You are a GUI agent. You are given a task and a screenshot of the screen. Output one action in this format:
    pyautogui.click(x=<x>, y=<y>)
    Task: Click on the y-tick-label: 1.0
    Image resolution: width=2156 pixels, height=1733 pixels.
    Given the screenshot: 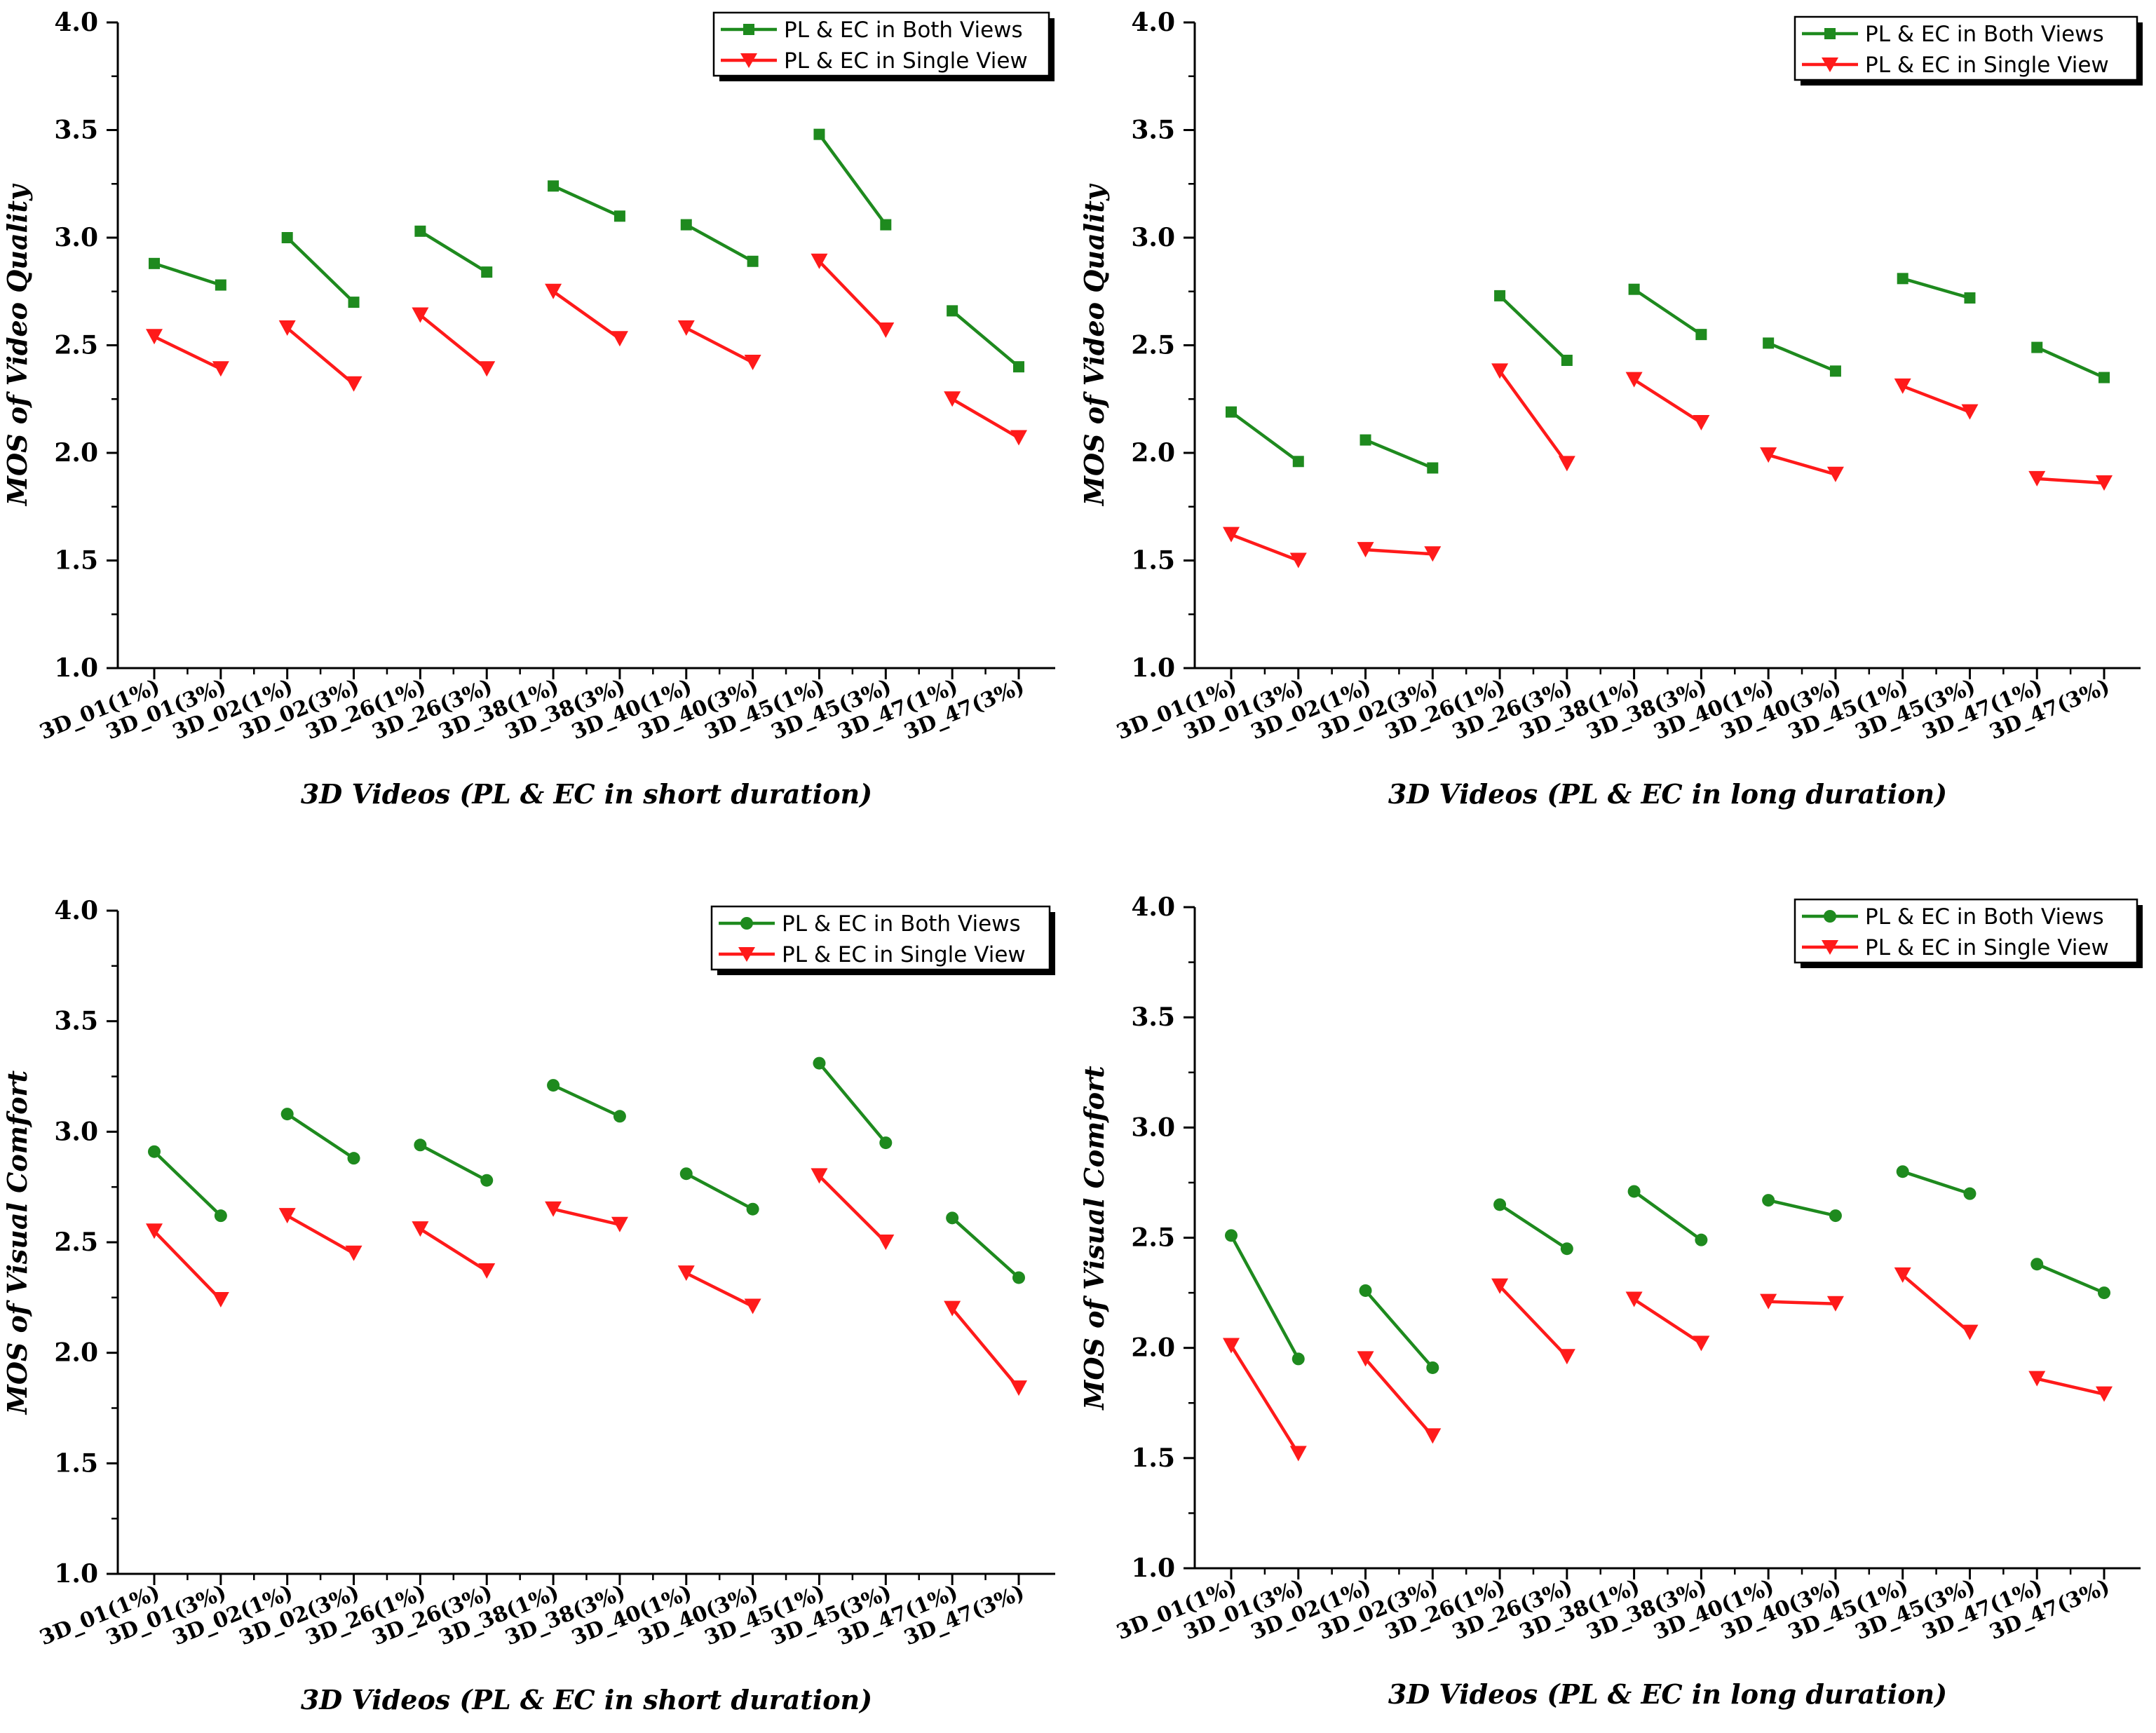 What is the action you would take?
    pyautogui.click(x=1153, y=1568)
    